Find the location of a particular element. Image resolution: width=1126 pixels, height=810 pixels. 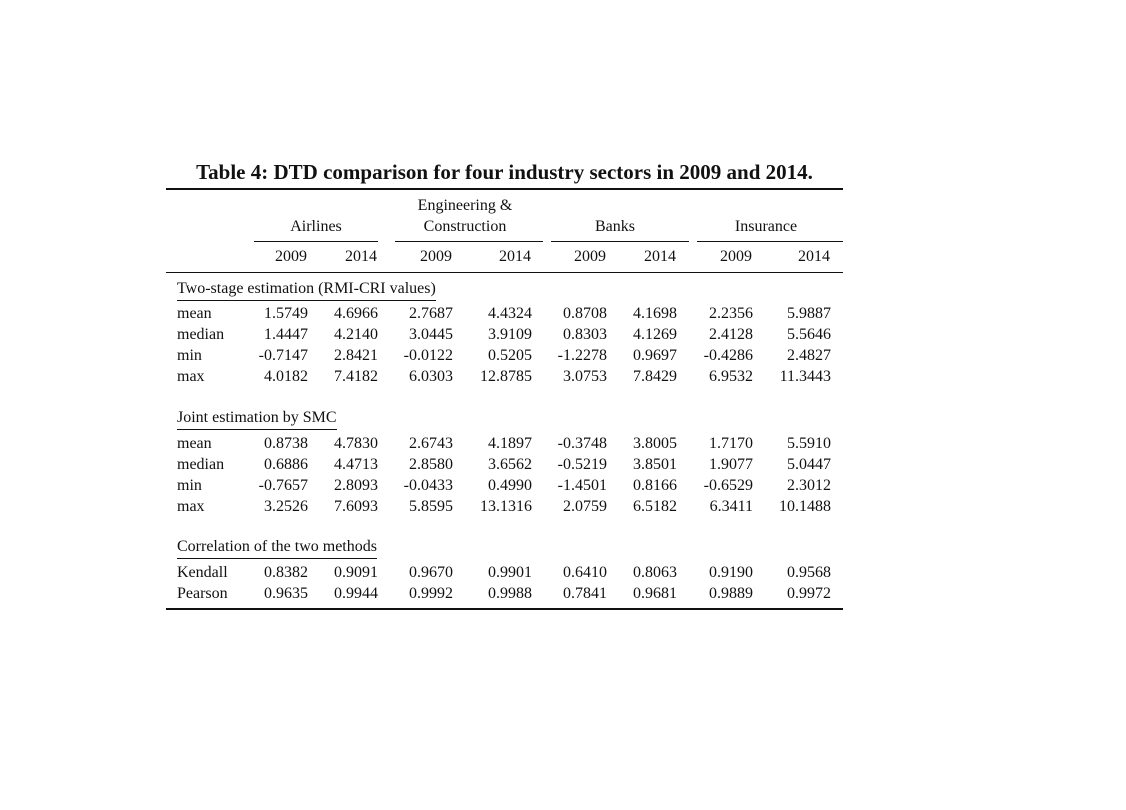

section-title-text: Two-stage estimation (RMI-CRI values) is located at coordinates (306, 290).